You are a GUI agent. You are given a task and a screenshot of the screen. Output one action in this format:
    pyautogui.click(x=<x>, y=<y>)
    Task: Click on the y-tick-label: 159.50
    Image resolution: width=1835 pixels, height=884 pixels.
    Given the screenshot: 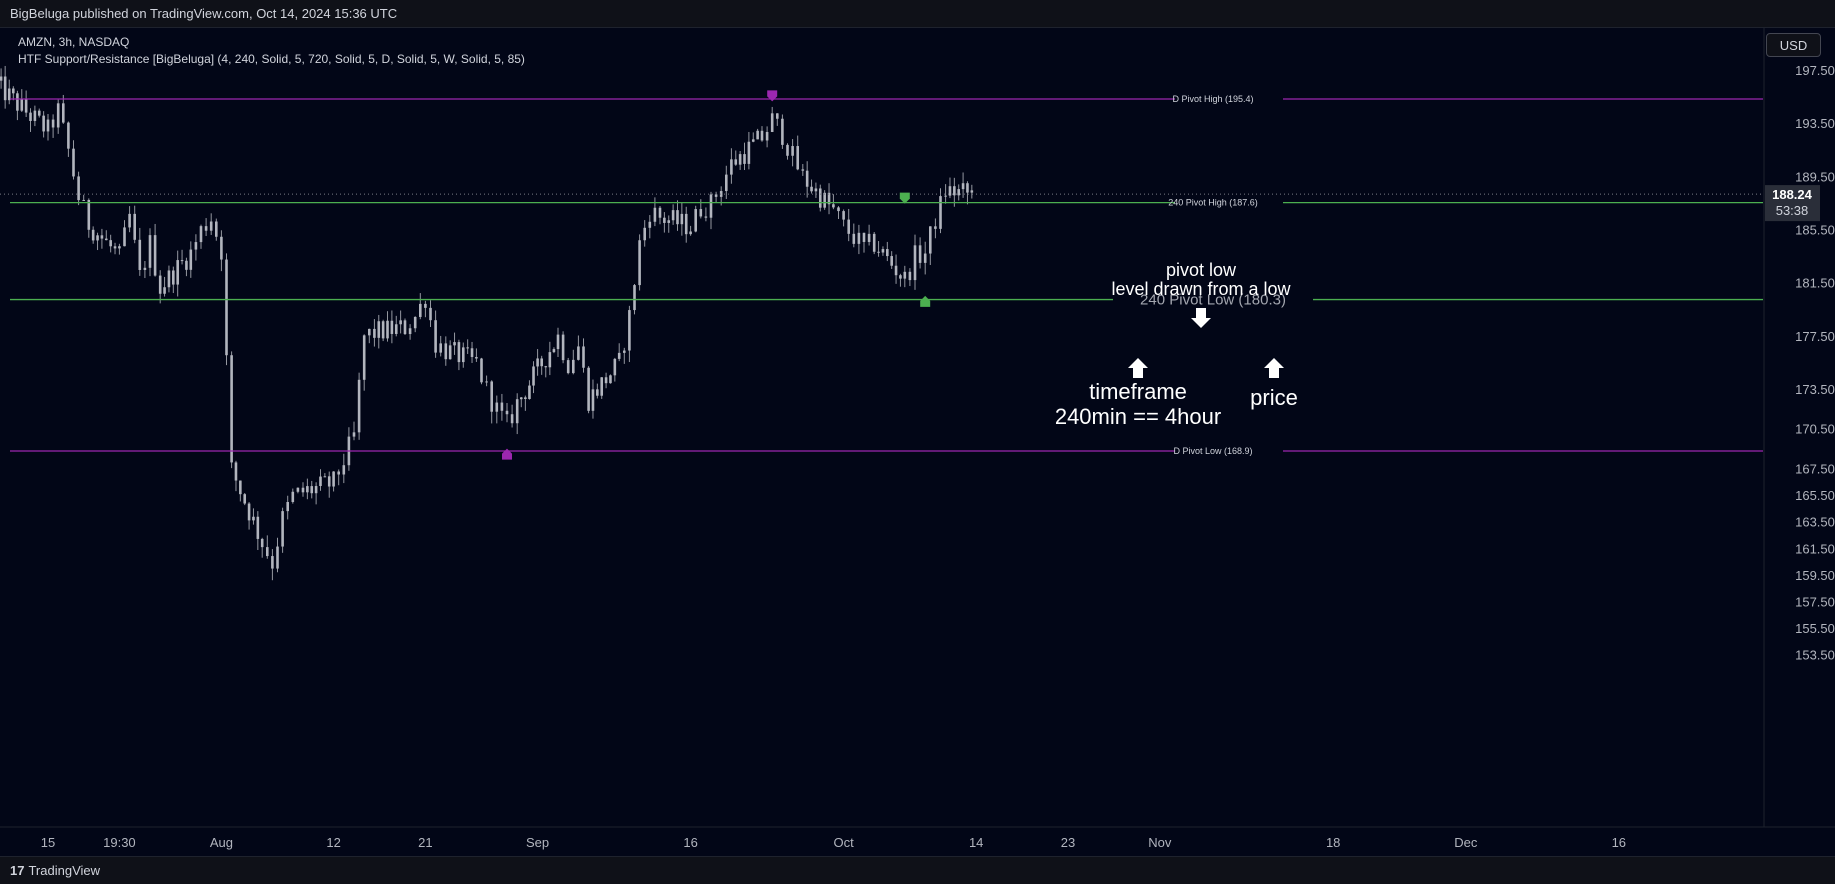 What is the action you would take?
    pyautogui.click(x=1815, y=575)
    